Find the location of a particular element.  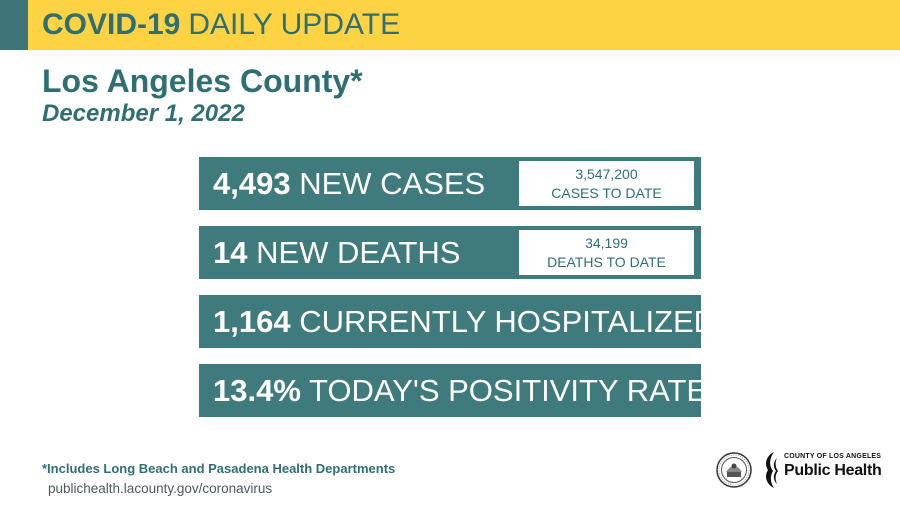

stat-value: 14 is located at coordinates (230, 252).